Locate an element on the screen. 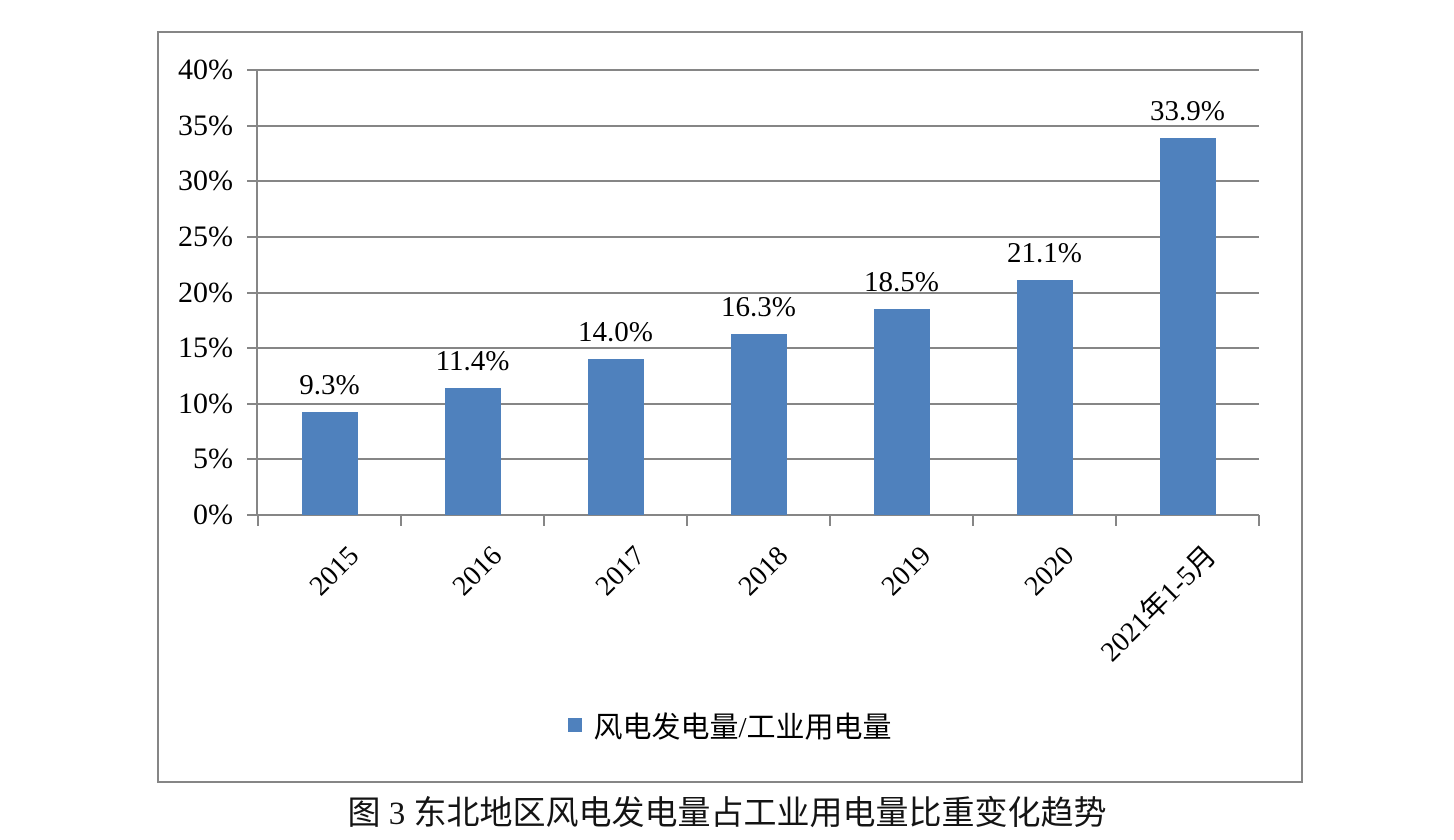 Image resolution: width=1454 pixels, height=840 pixels. x-axis-label-text: 2021年1-5月 is located at coordinates (1159, 604).